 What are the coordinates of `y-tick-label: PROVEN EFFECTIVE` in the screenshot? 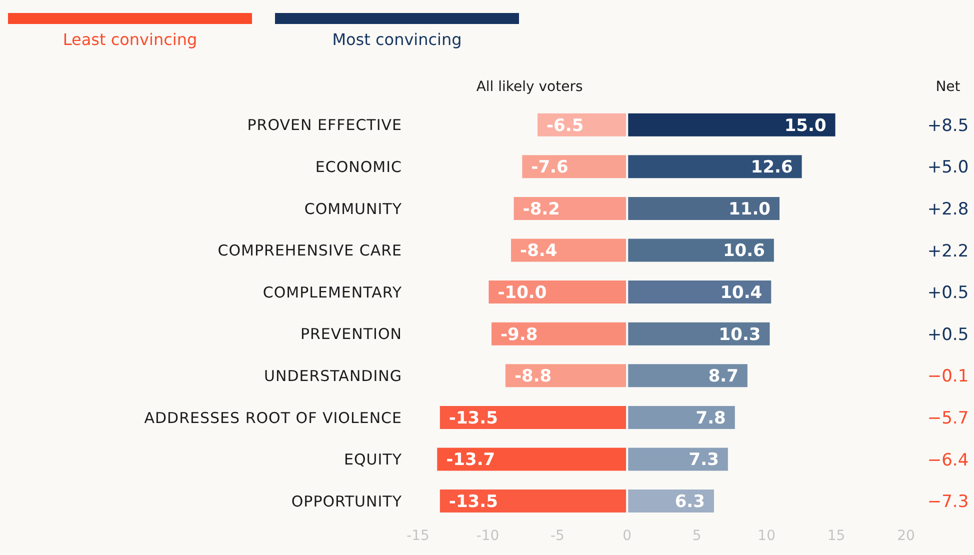 It's located at (324, 125).